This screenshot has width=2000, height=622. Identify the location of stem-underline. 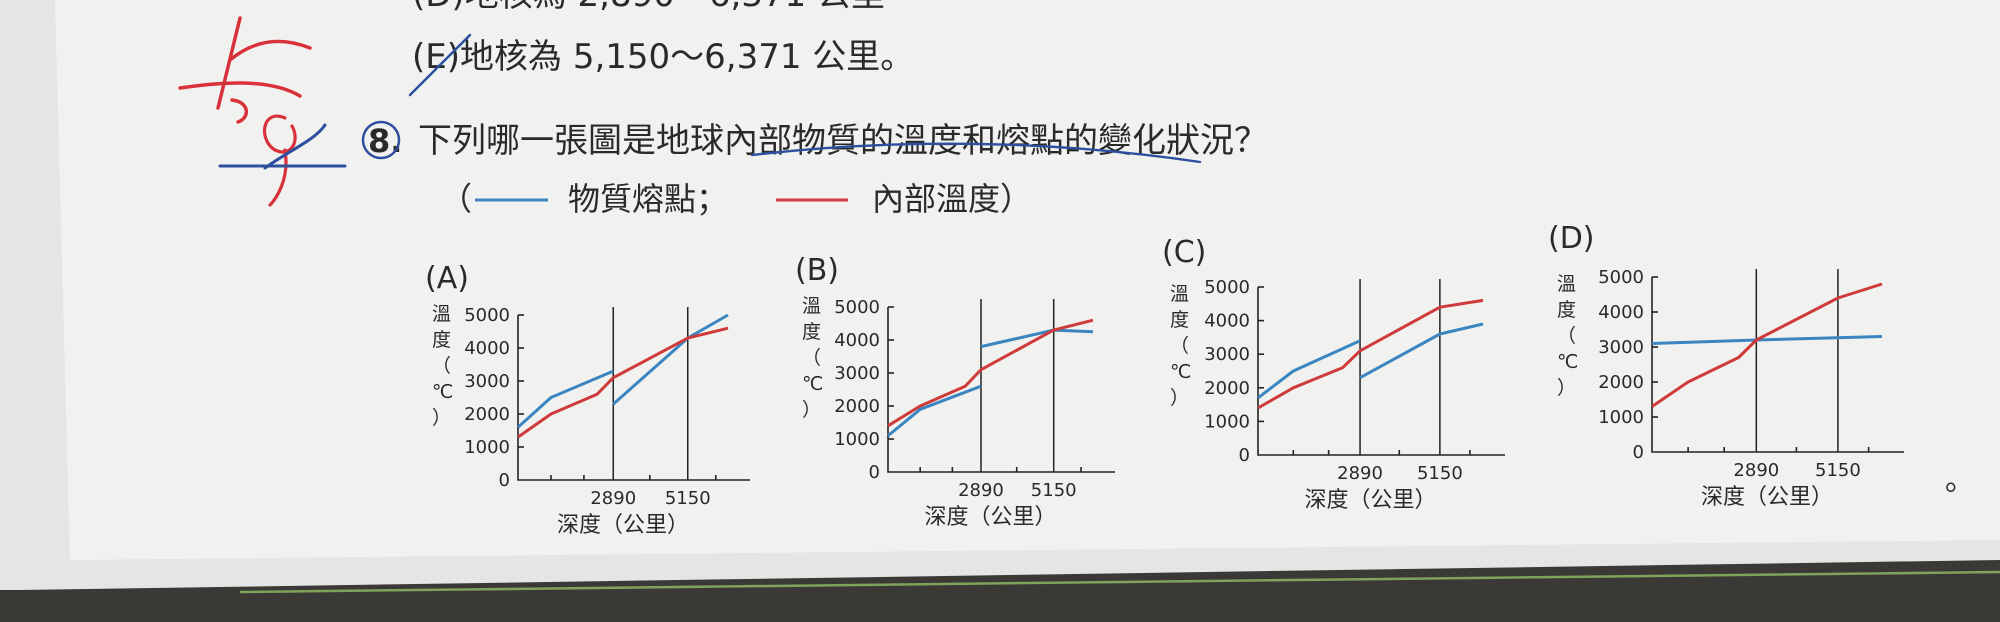
(976, 153).